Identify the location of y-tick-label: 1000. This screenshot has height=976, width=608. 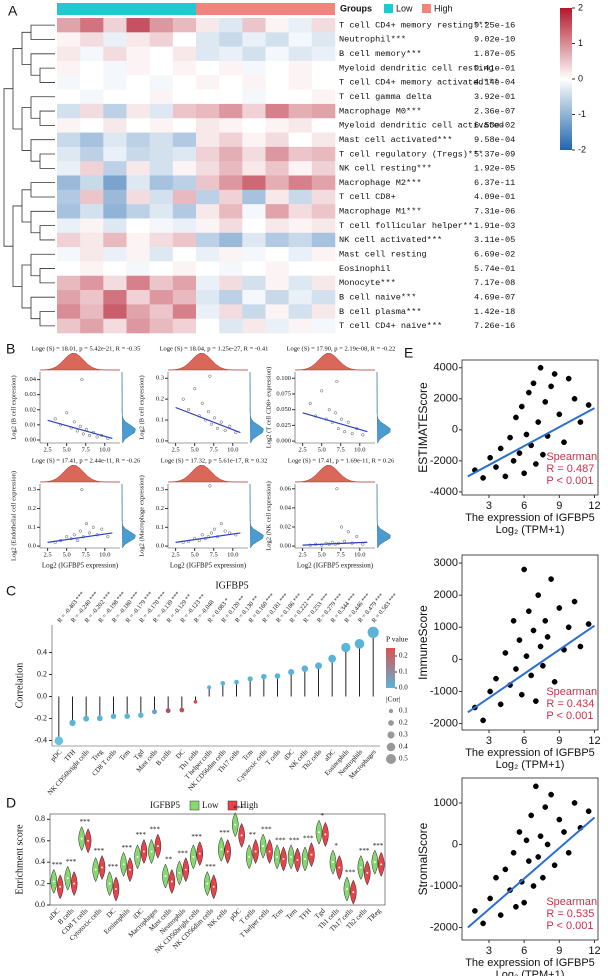
(446, 627).